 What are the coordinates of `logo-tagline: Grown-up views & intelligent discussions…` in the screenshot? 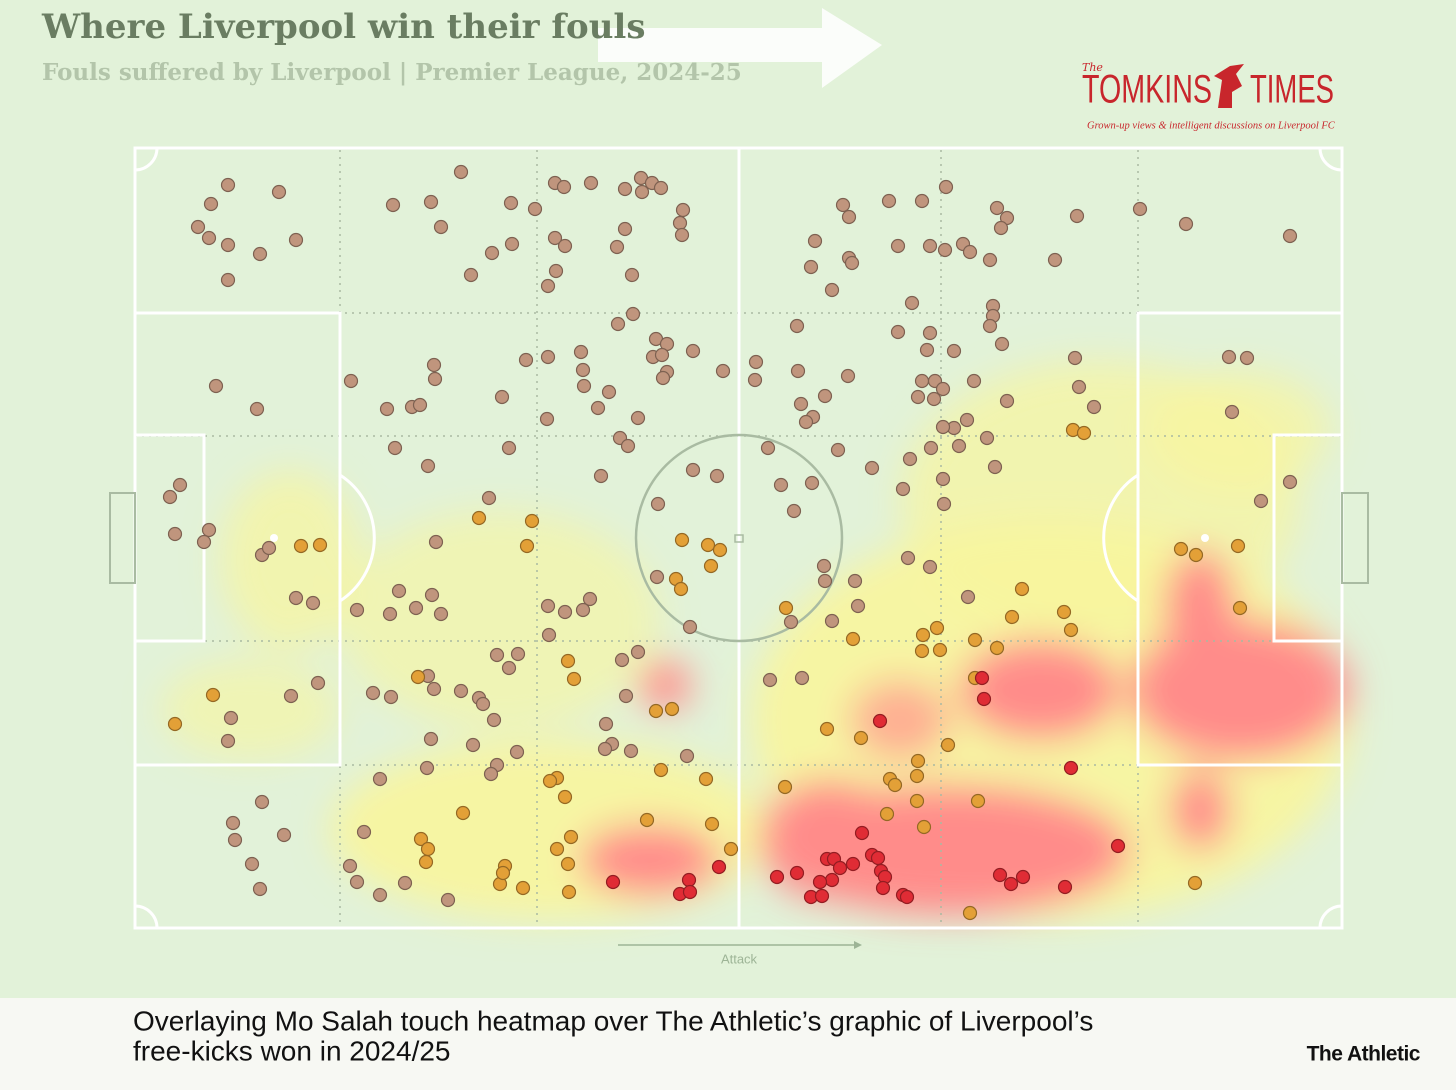 It's located at (1211, 125).